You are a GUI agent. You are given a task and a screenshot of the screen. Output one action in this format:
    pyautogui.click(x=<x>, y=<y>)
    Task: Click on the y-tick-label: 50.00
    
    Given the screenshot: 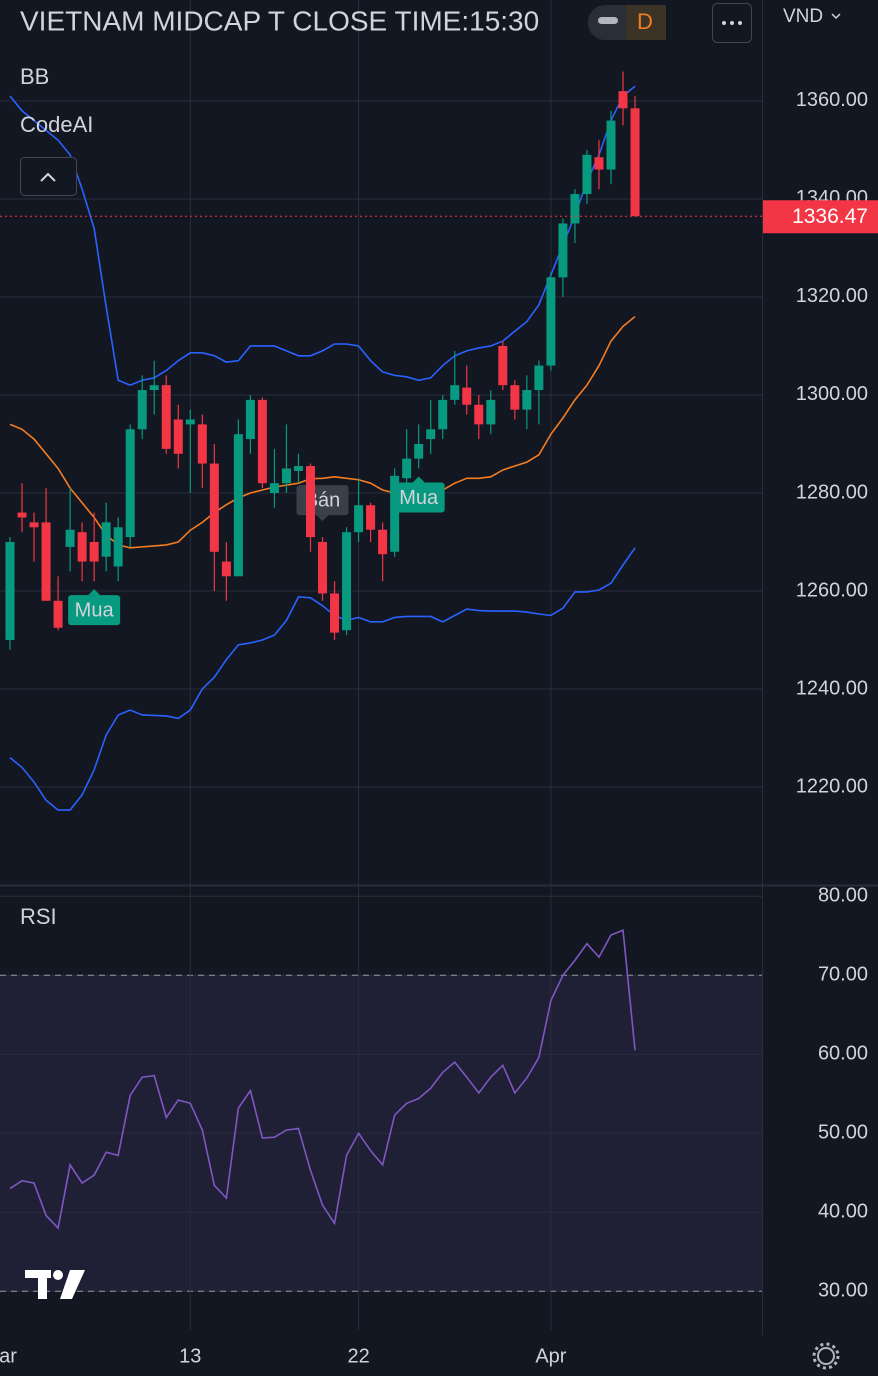 What is the action you would take?
    pyautogui.click(x=843, y=1133)
    